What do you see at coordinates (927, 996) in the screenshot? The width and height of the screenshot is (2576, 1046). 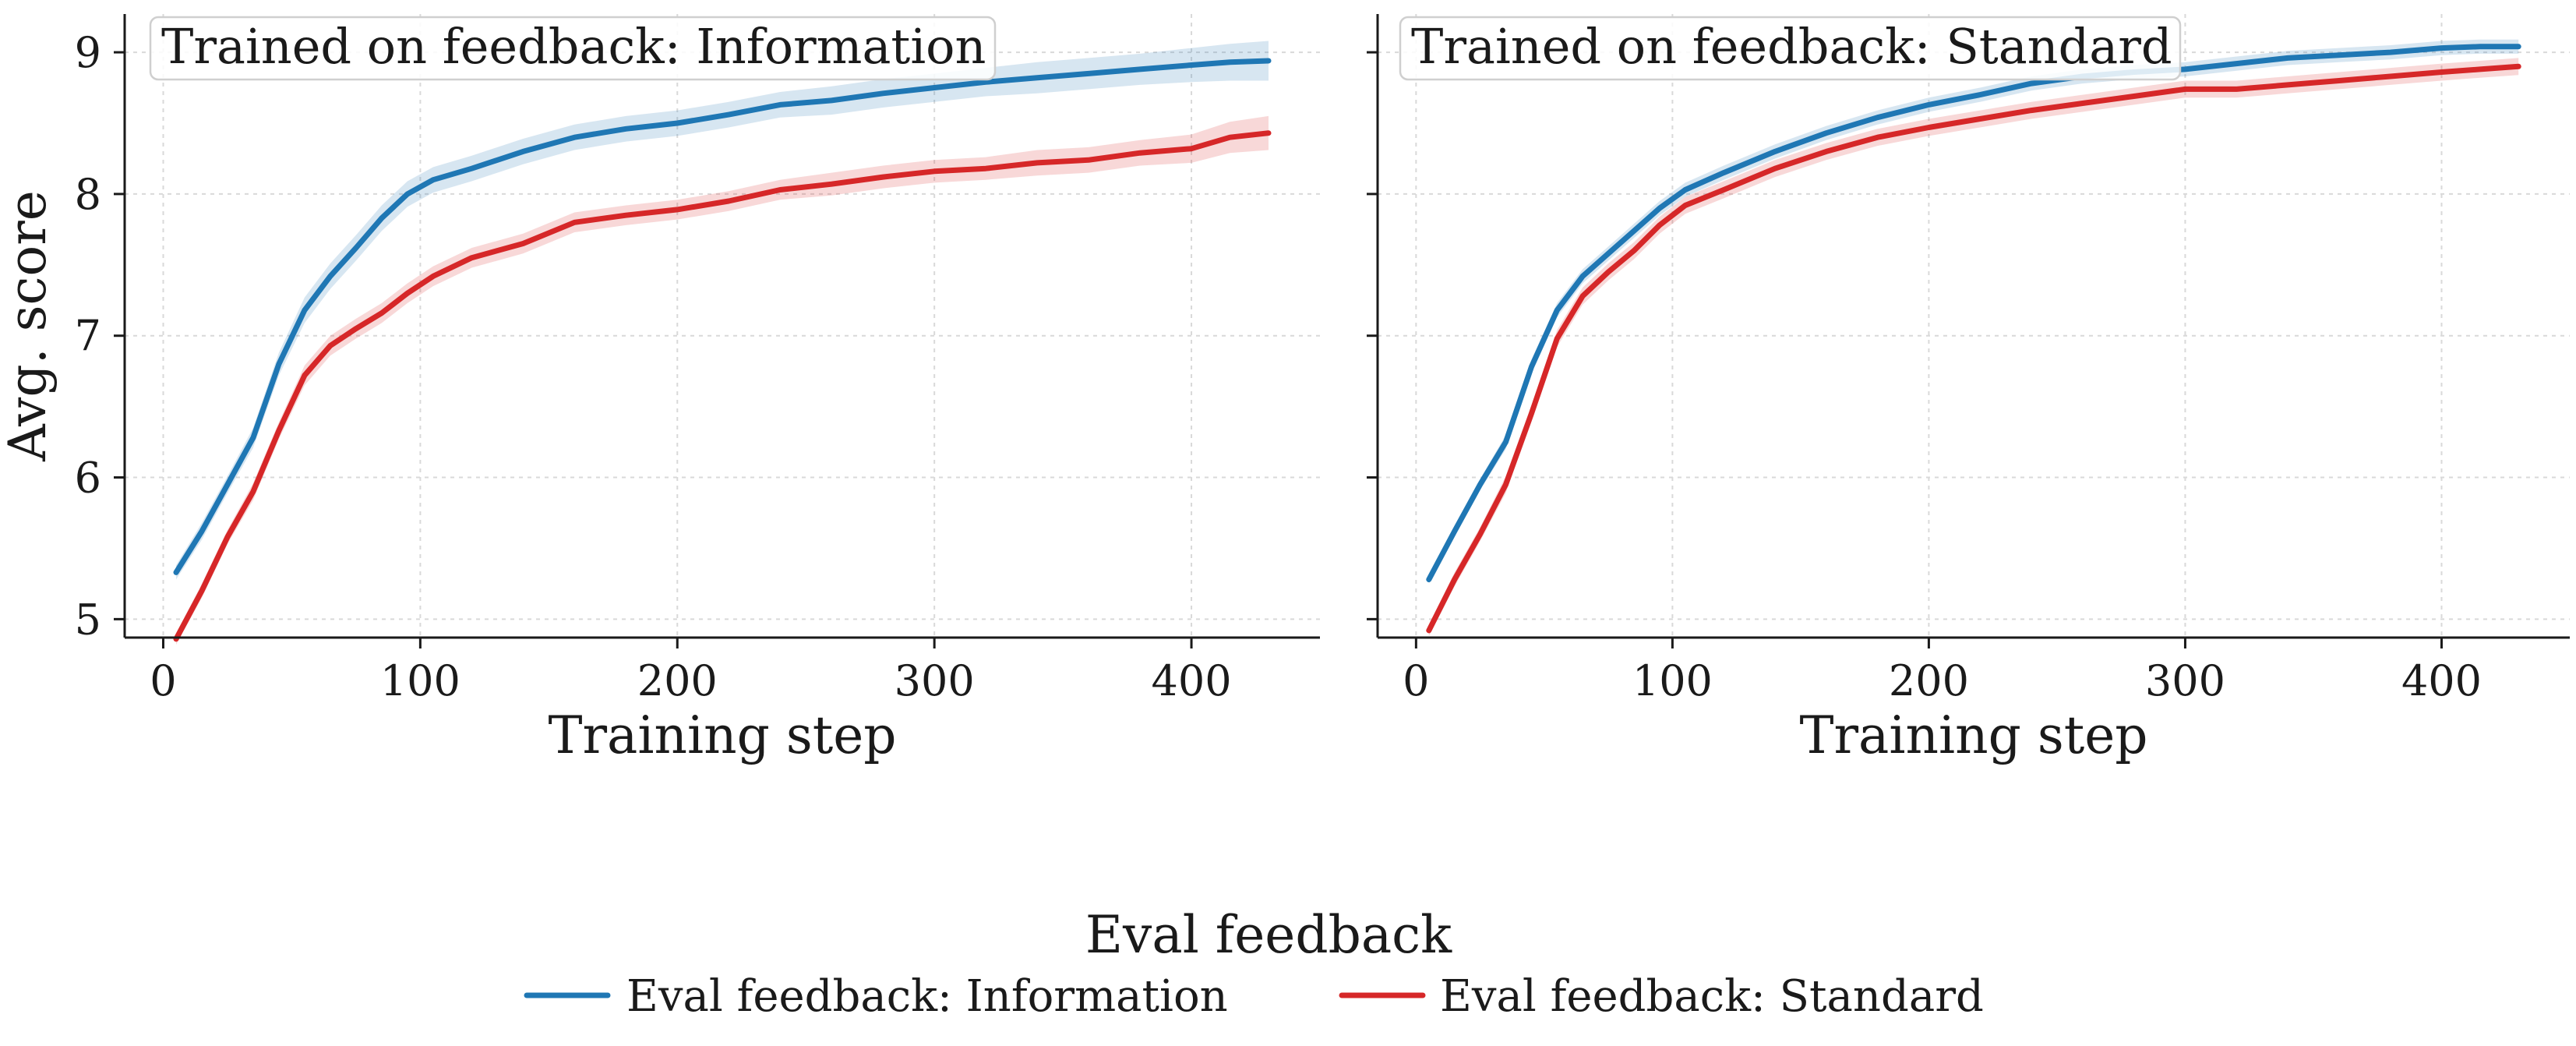 I see `legend-label-information: Eval feedback: Information` at bounding box center [927, 996].